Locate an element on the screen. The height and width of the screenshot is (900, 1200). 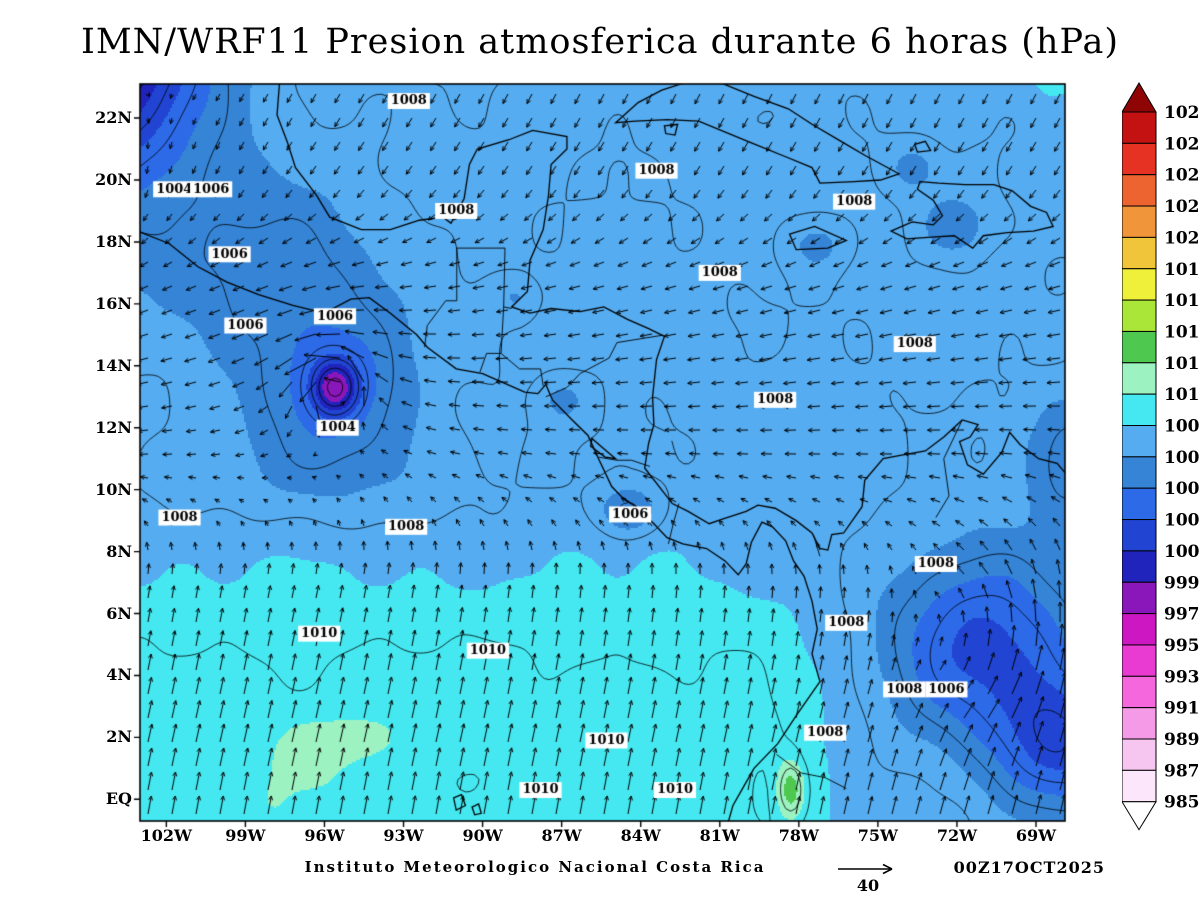
colorbar-tick-label: 1027 is located at coordinates (1182, 144).